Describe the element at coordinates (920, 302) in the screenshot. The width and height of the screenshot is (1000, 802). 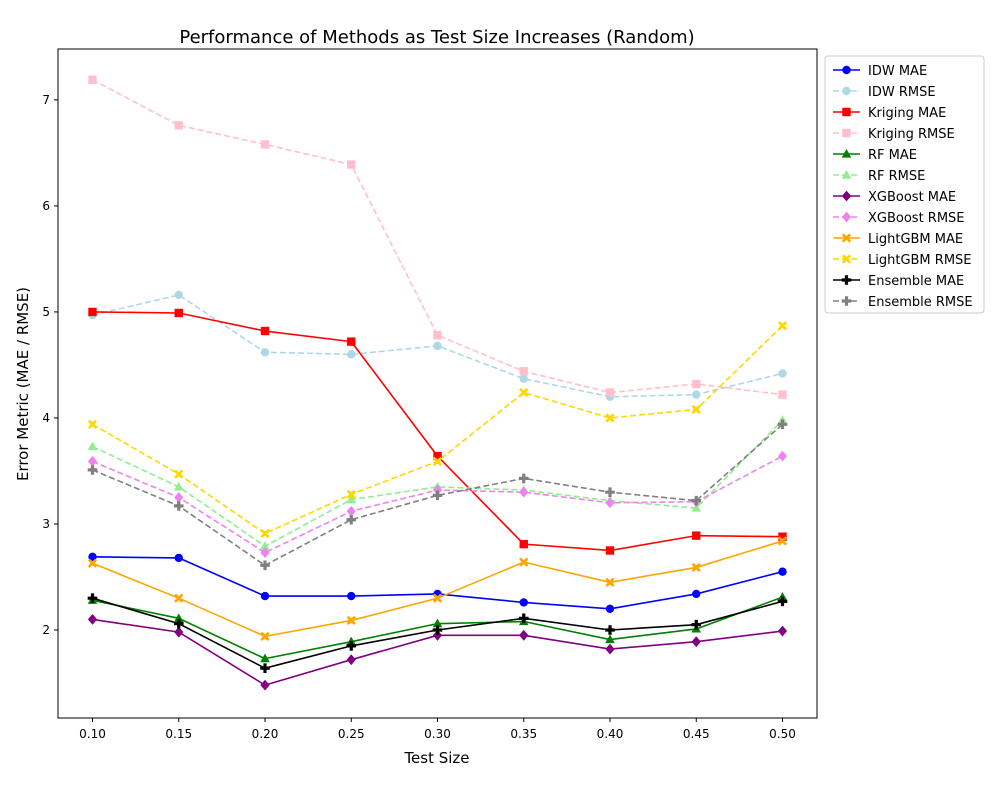
I see `legend-label-ensemble-rmse: Ensemble RMSE` at that location.